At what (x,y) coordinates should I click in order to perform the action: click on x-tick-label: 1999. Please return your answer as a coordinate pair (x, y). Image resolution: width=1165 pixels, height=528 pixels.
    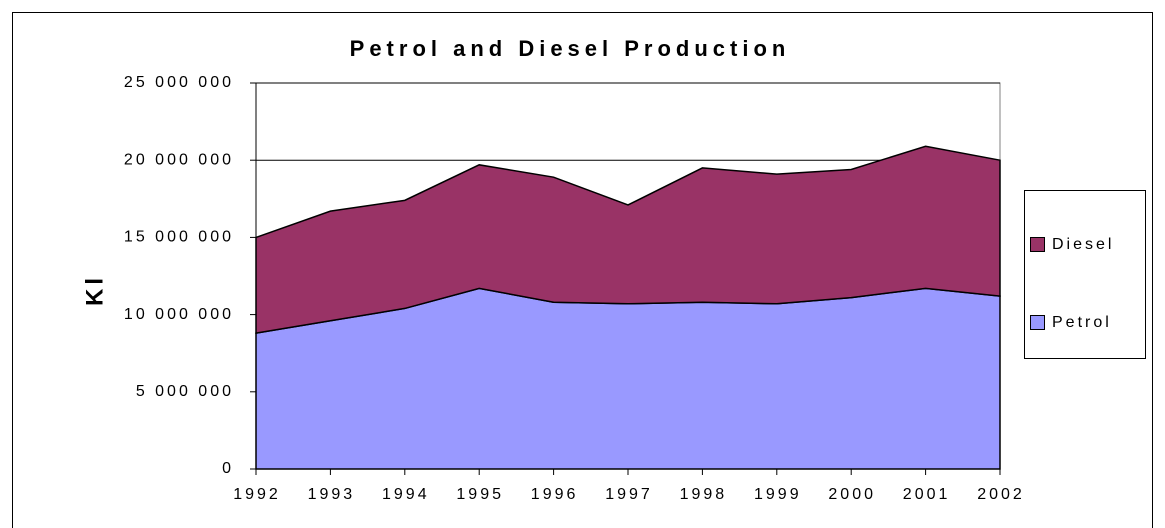
    Looking at the image, I should click on (778, 494).